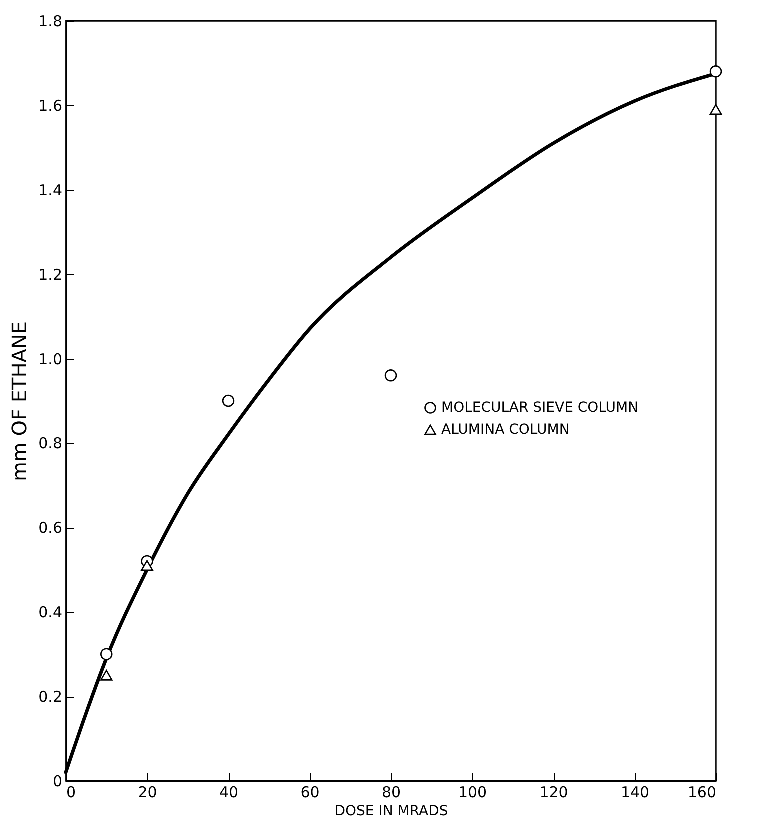 This screenshot has width=758, height=828. Describe the element at coordinates (50, 105) in the screenshot. I see `y-tick-label: 1.6` at that location.